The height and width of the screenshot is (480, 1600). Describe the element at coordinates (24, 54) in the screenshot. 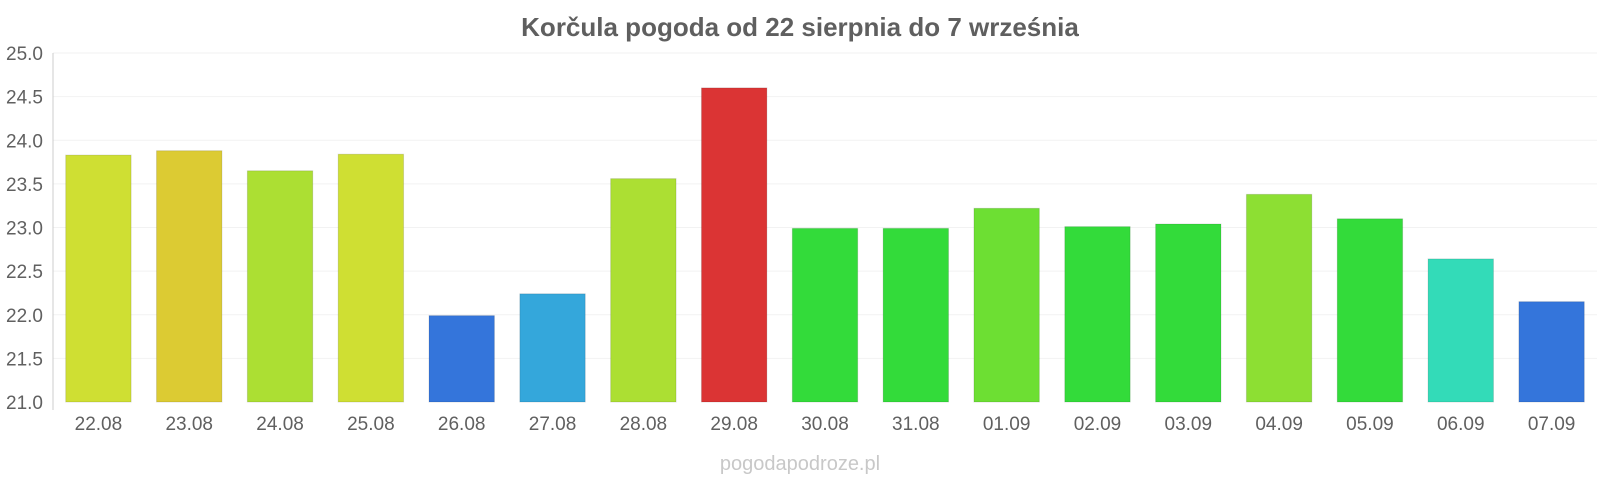

I see `y-tick-label: 25.0` at that location.